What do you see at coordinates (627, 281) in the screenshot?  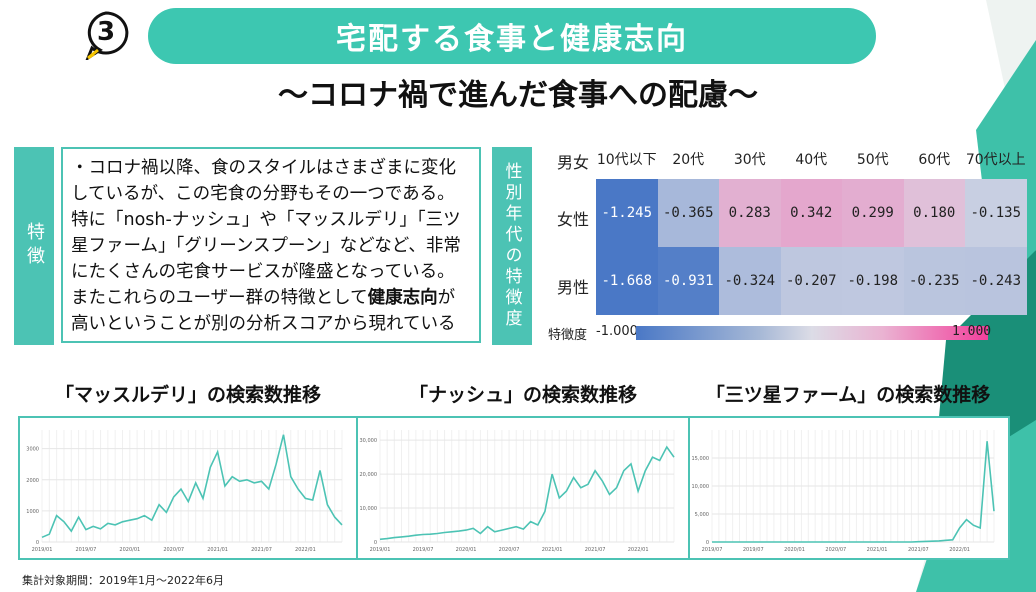 I see `heatmap-cell: -1.668` at bounding box center [627, 281].